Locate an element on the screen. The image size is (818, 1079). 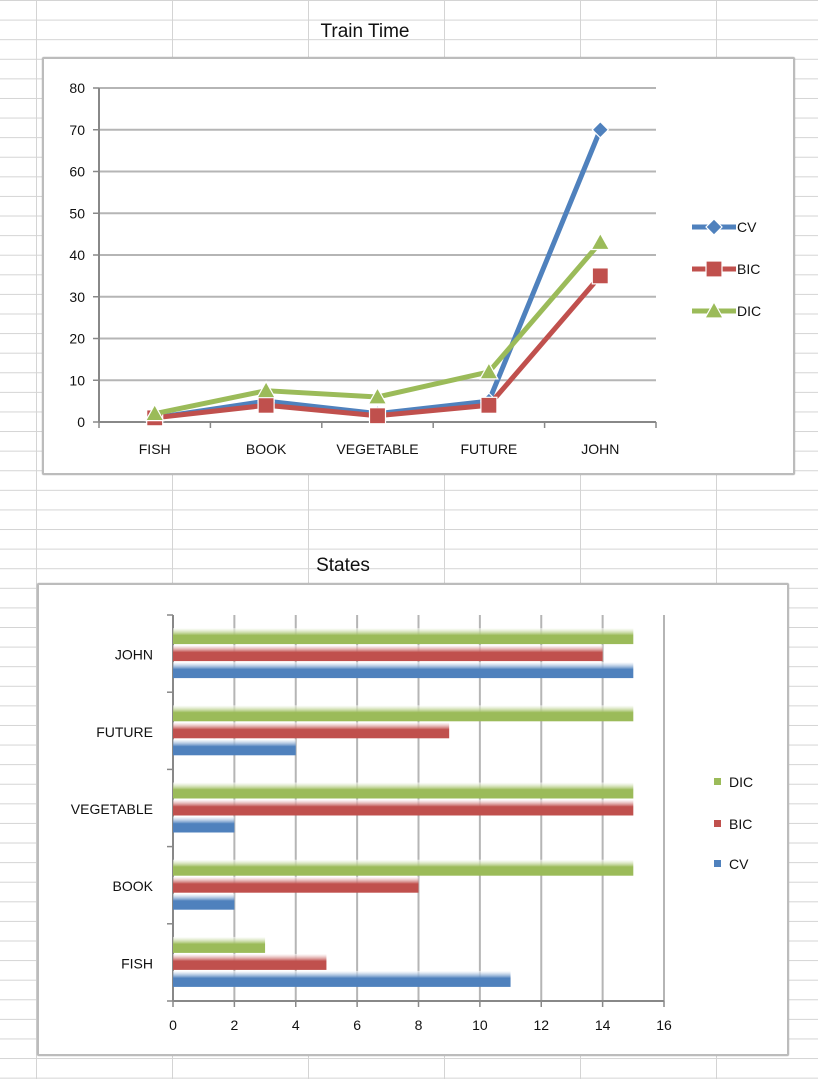
bar-cv-future is located at coordinates (234, 747).